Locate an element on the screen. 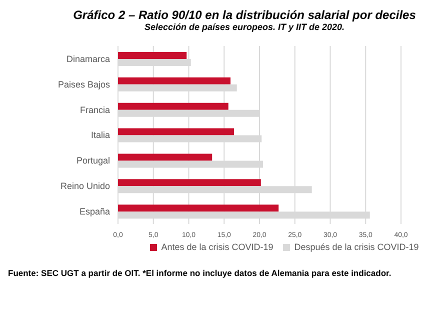 The image size is (429, 327). y-tick-label: Francia is located at coordinates (95, 109).